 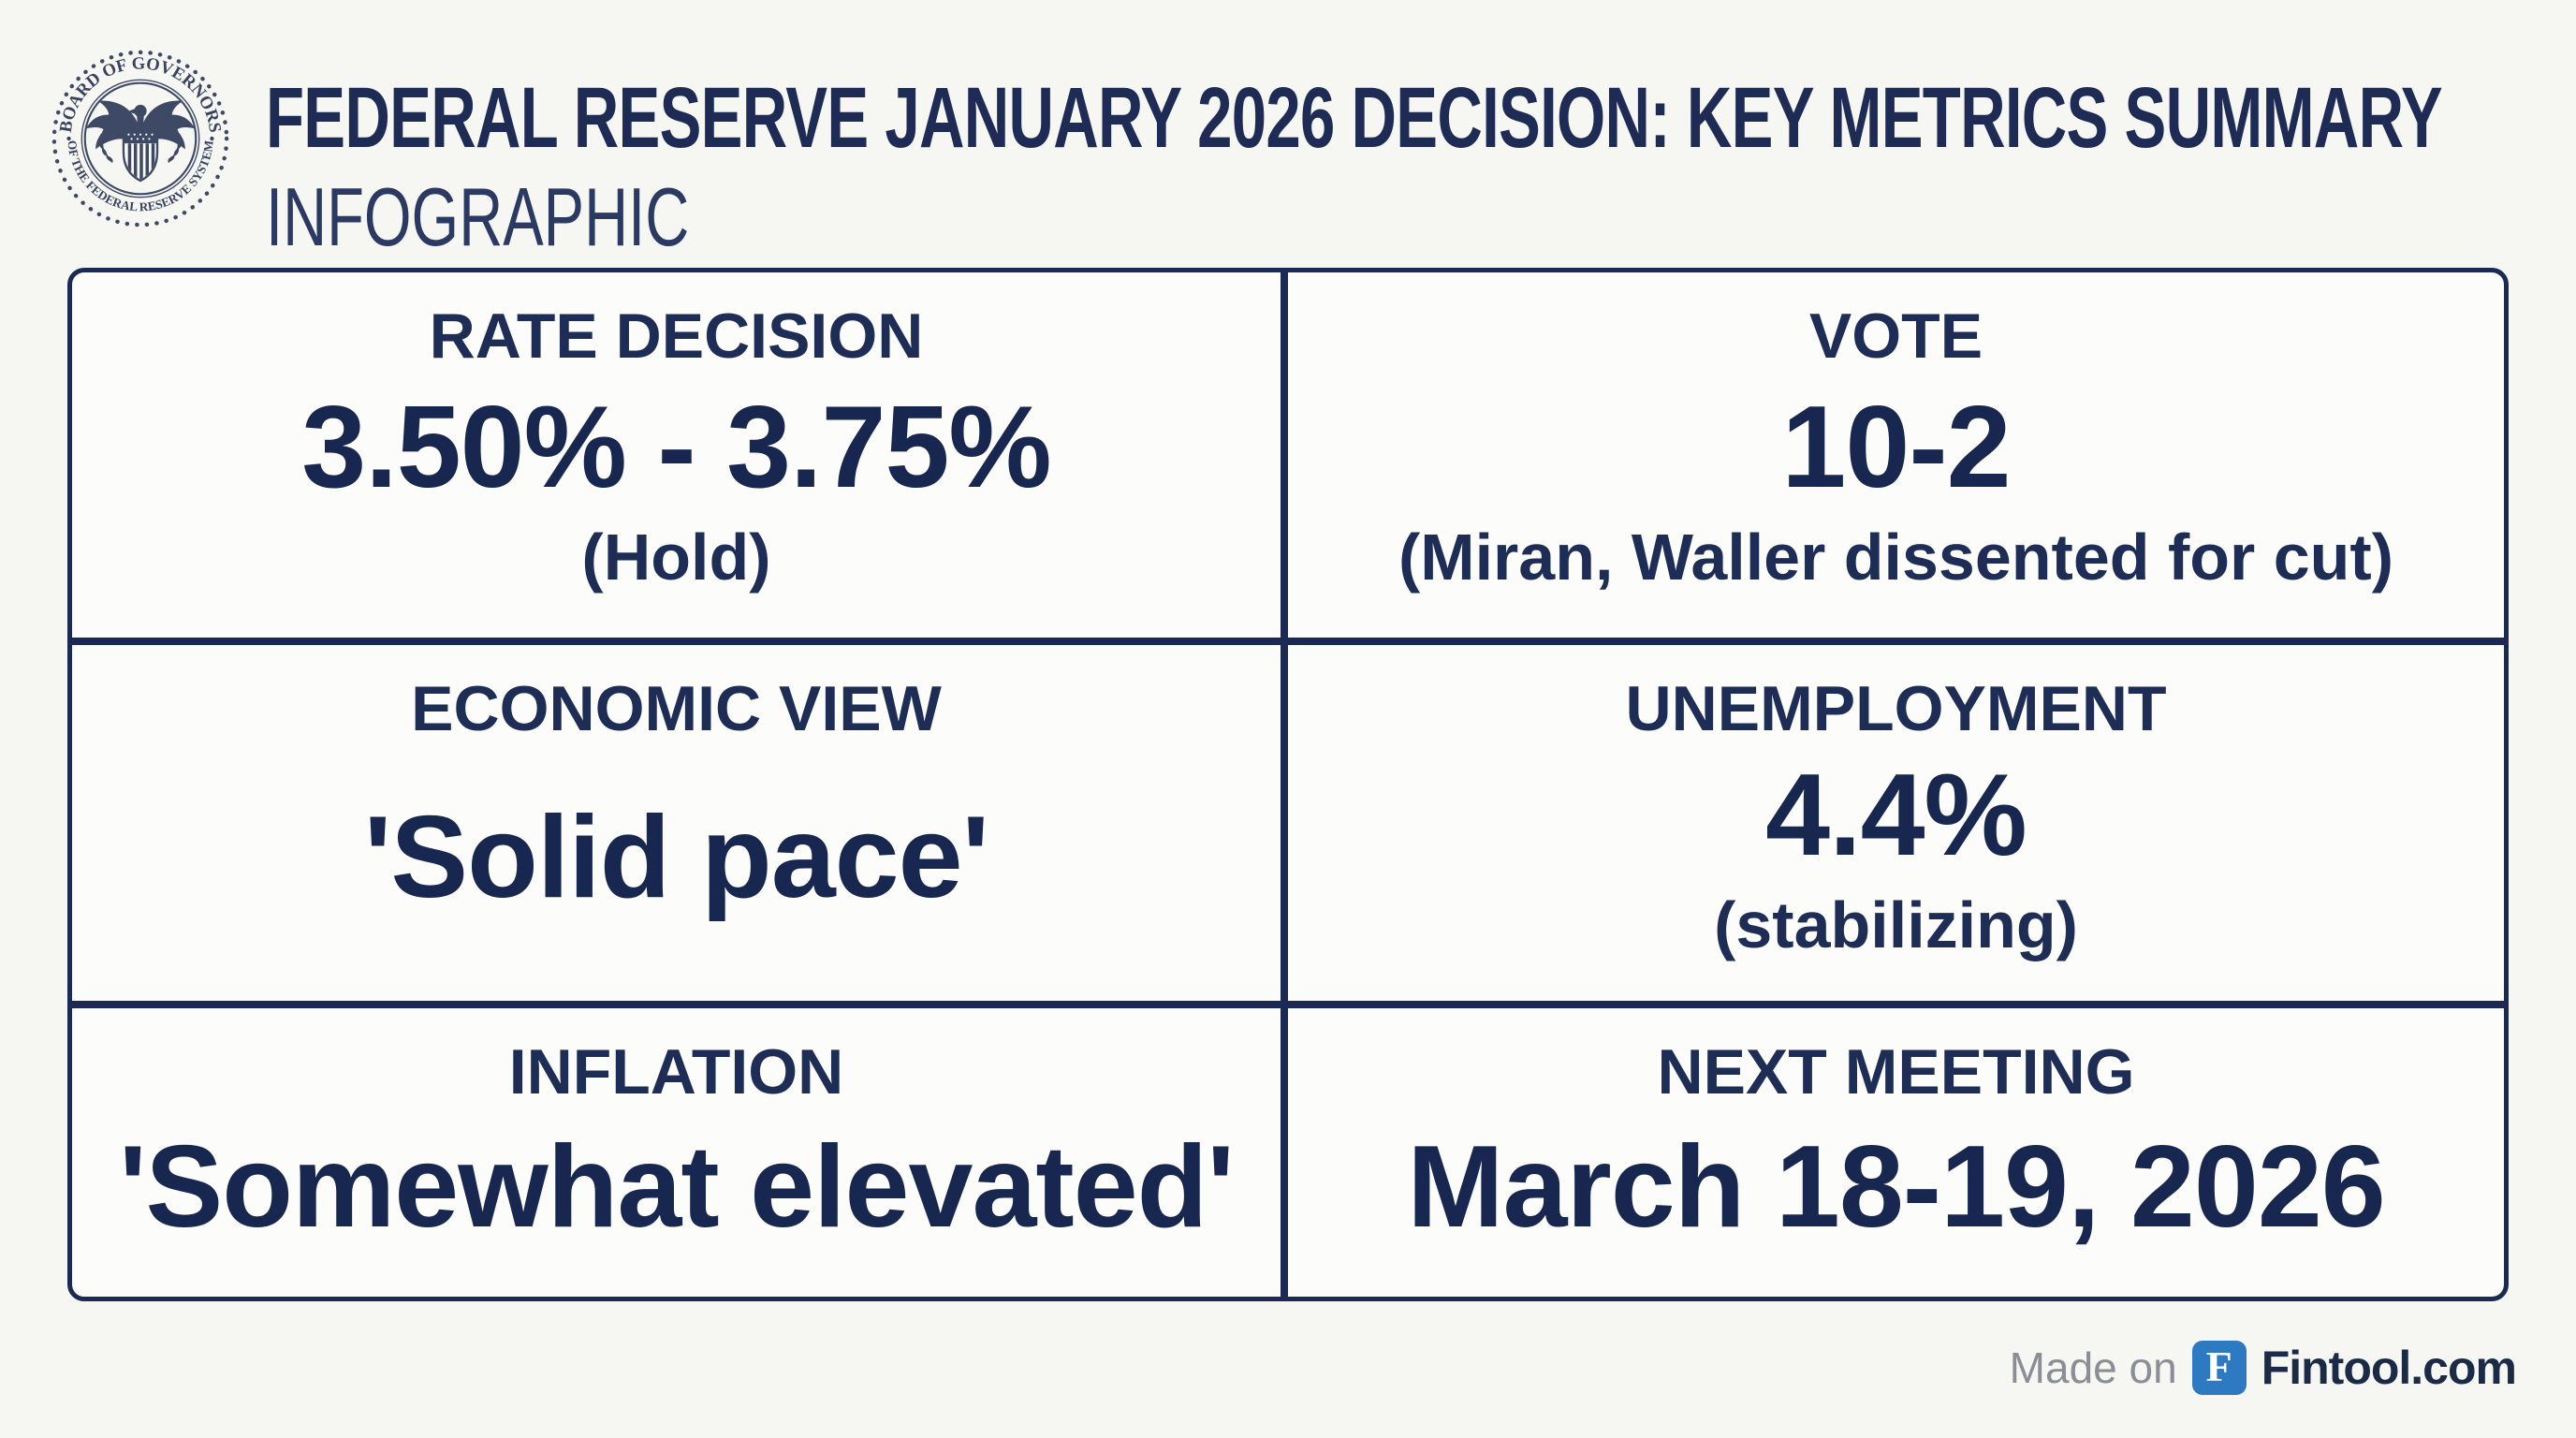 I want to click on fintool-brand-name: Fintool.com, so click(x=2389, y=1368).